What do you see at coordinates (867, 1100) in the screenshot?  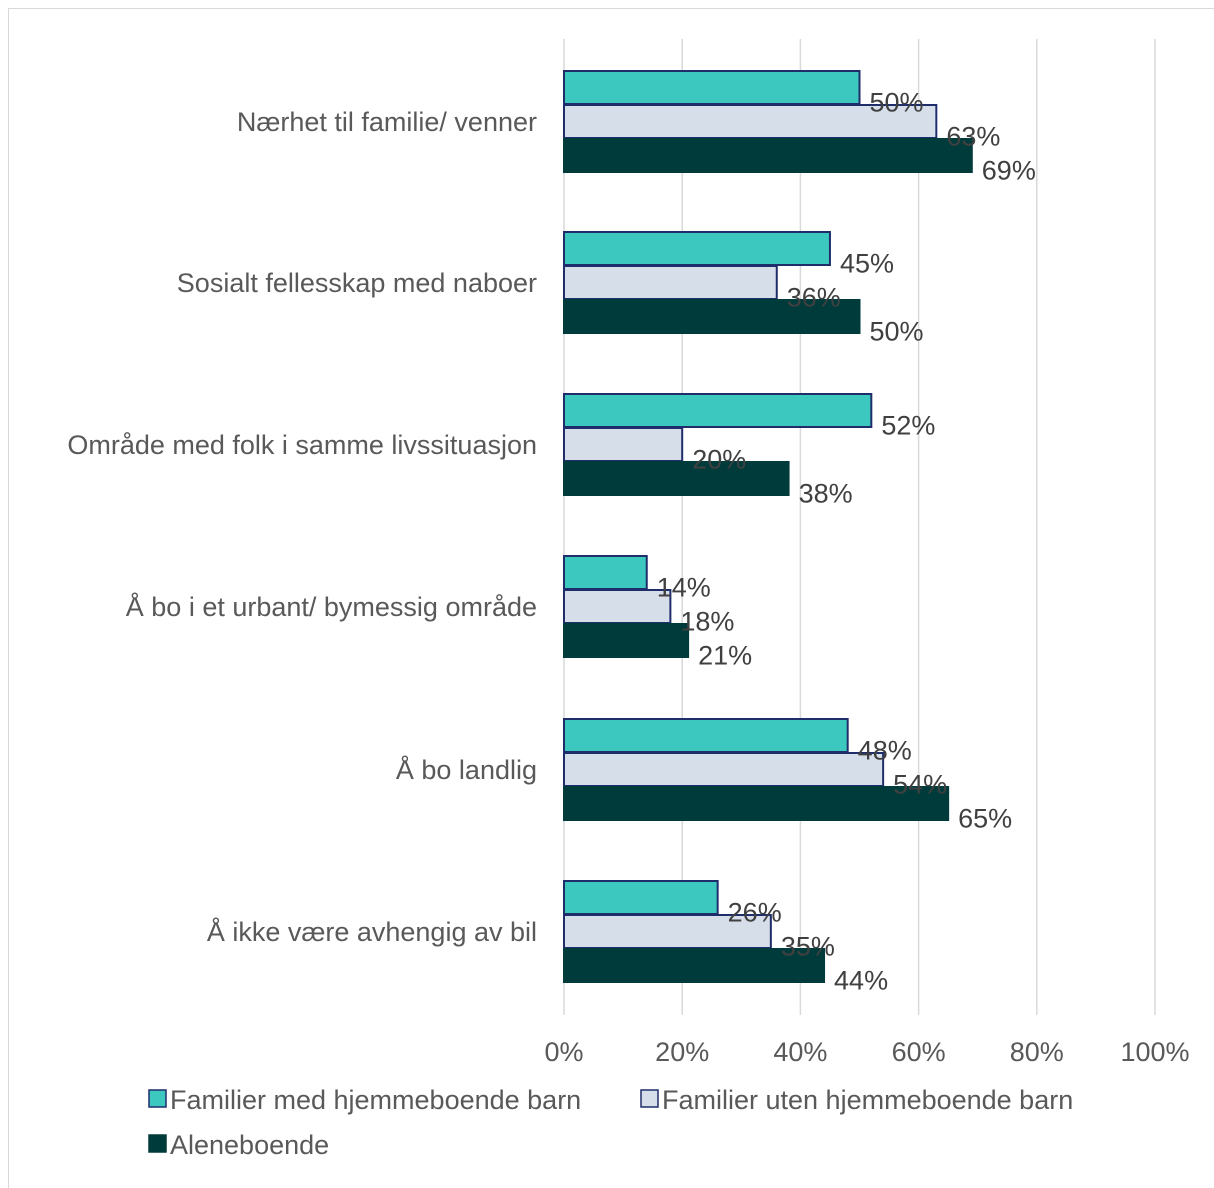 I see `legend-label: Familier uten hjemmeboende barn` at bounding box center [867, 1100].